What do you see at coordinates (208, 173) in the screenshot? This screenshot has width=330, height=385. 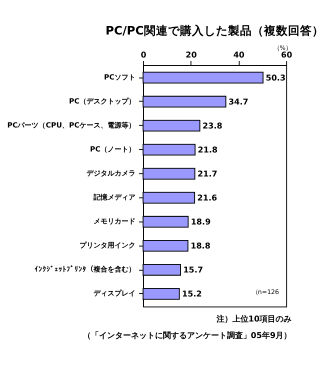 I see `data-label: 21.7` at bounding box center [208, 173].